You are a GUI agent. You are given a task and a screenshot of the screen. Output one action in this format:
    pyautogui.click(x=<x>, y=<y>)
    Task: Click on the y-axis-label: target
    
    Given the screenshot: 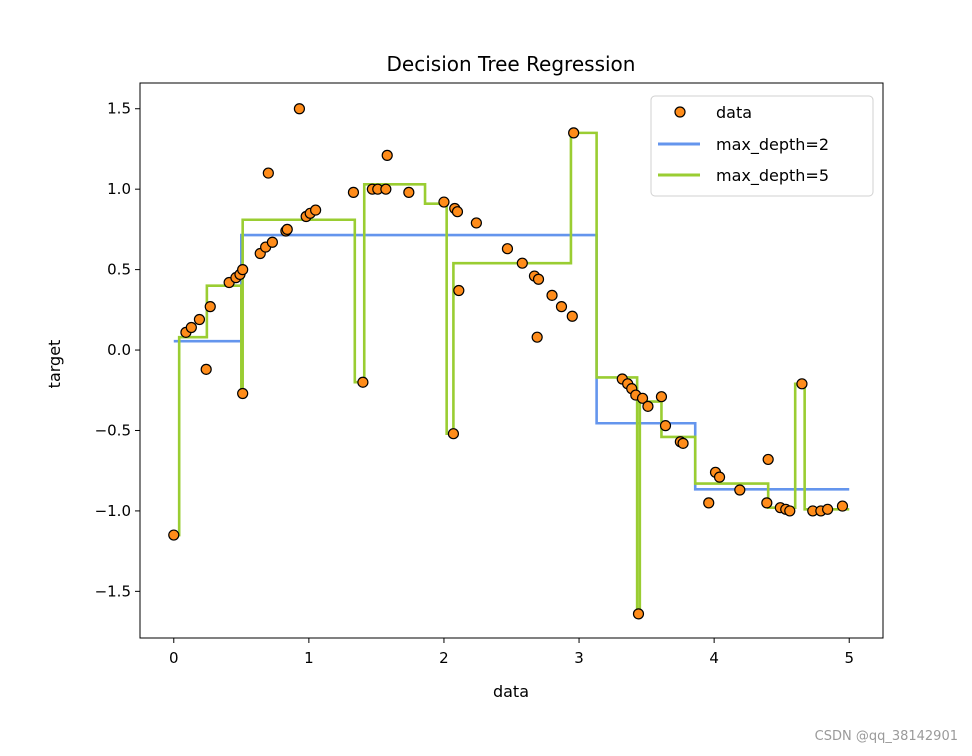 What is the action you would take?
    pyautogui.click(x=54, y=364)
    